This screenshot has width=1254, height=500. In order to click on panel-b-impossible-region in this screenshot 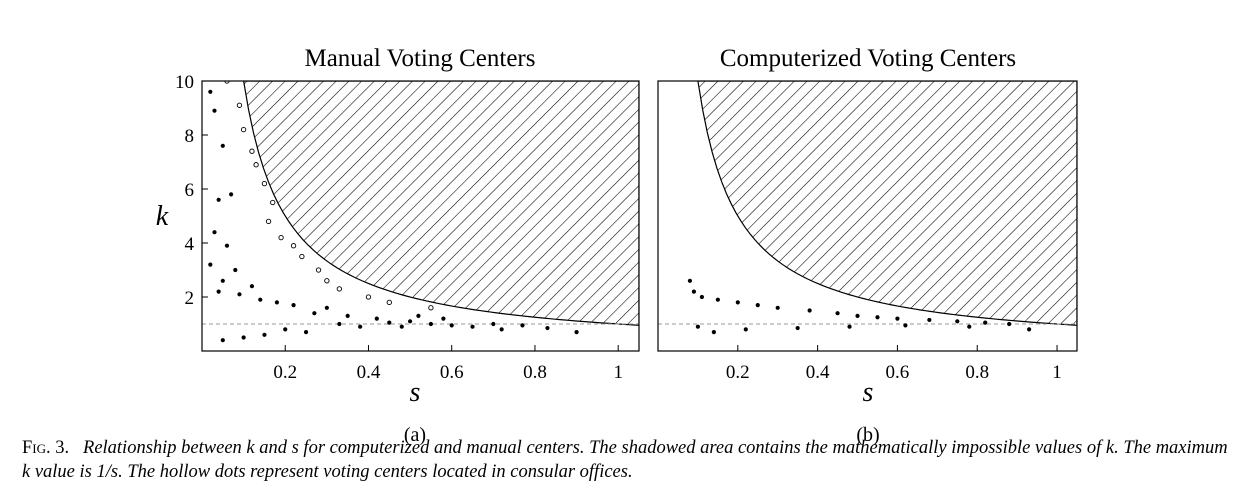, I will do `click(887, 203)`.